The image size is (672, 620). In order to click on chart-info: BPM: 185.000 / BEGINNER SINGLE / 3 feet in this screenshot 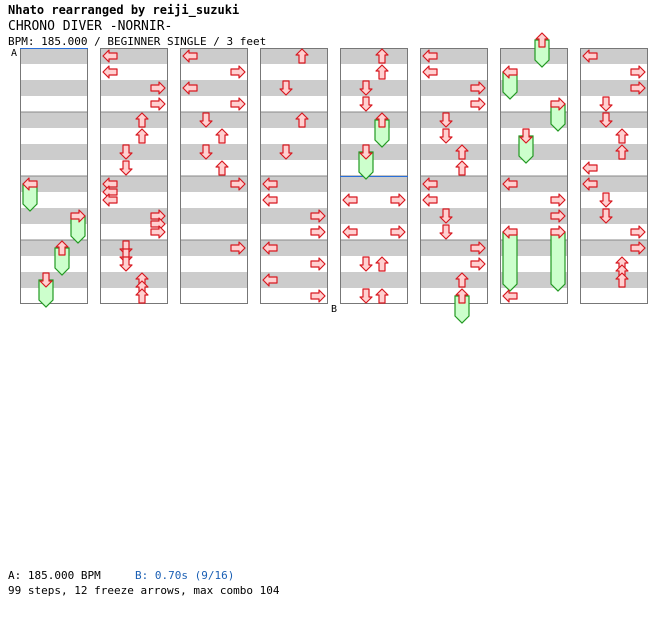, I will do `click(137, 41)`.